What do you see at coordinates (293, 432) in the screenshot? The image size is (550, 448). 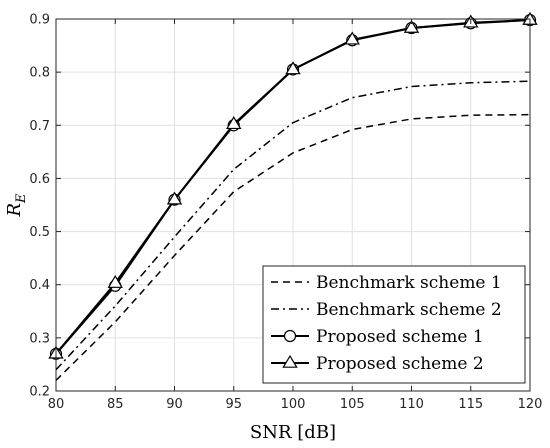 I see `x-axis-label: SNR [dB]` at bounding box center [293, 432].